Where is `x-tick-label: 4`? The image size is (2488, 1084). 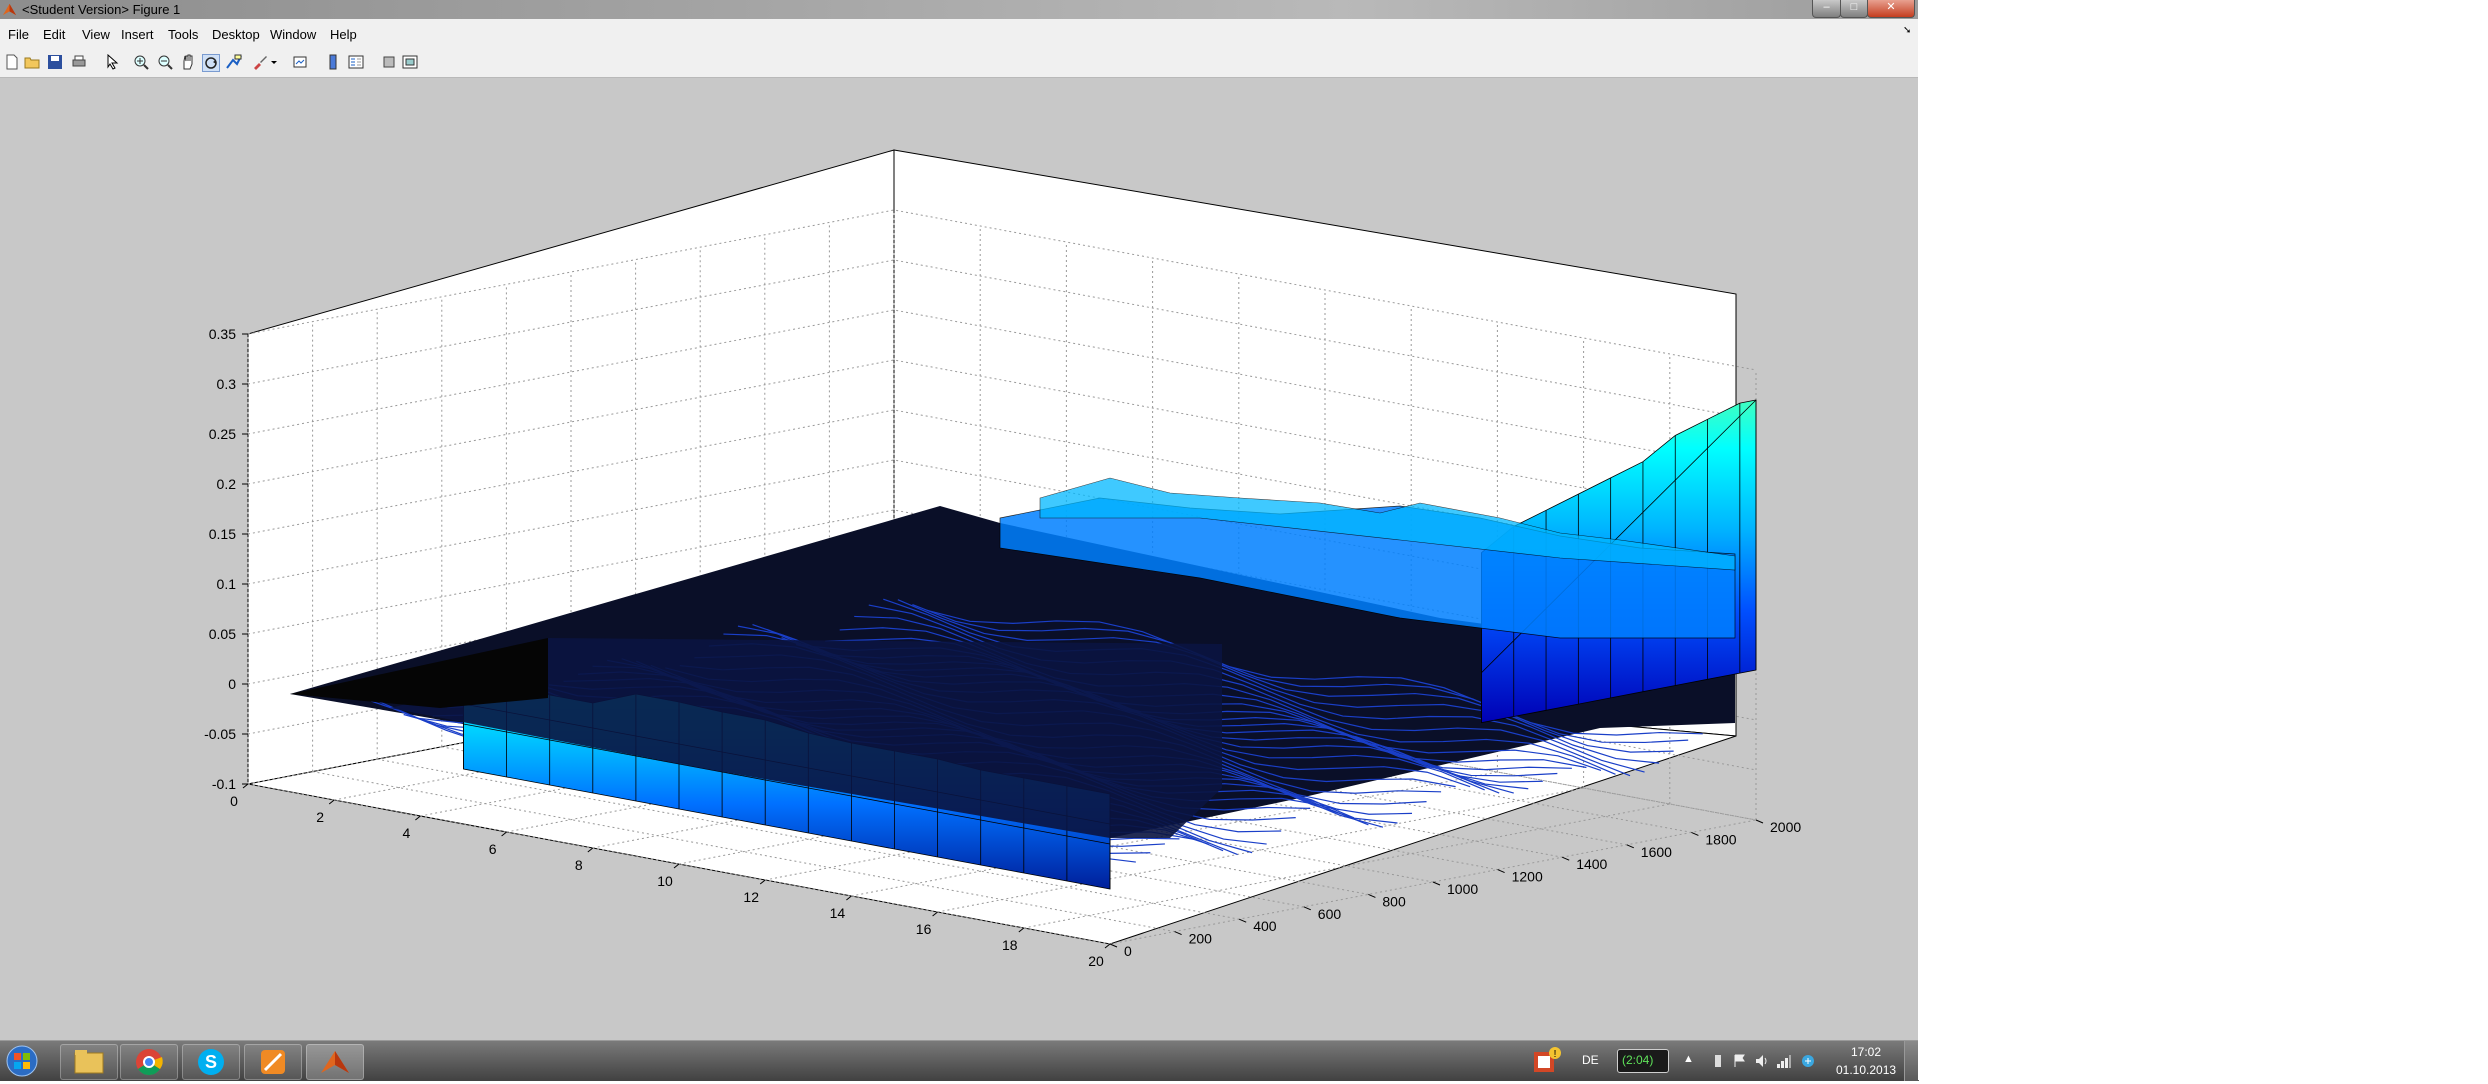 x-tick-label: 4 is located at coordinates (407, 833).